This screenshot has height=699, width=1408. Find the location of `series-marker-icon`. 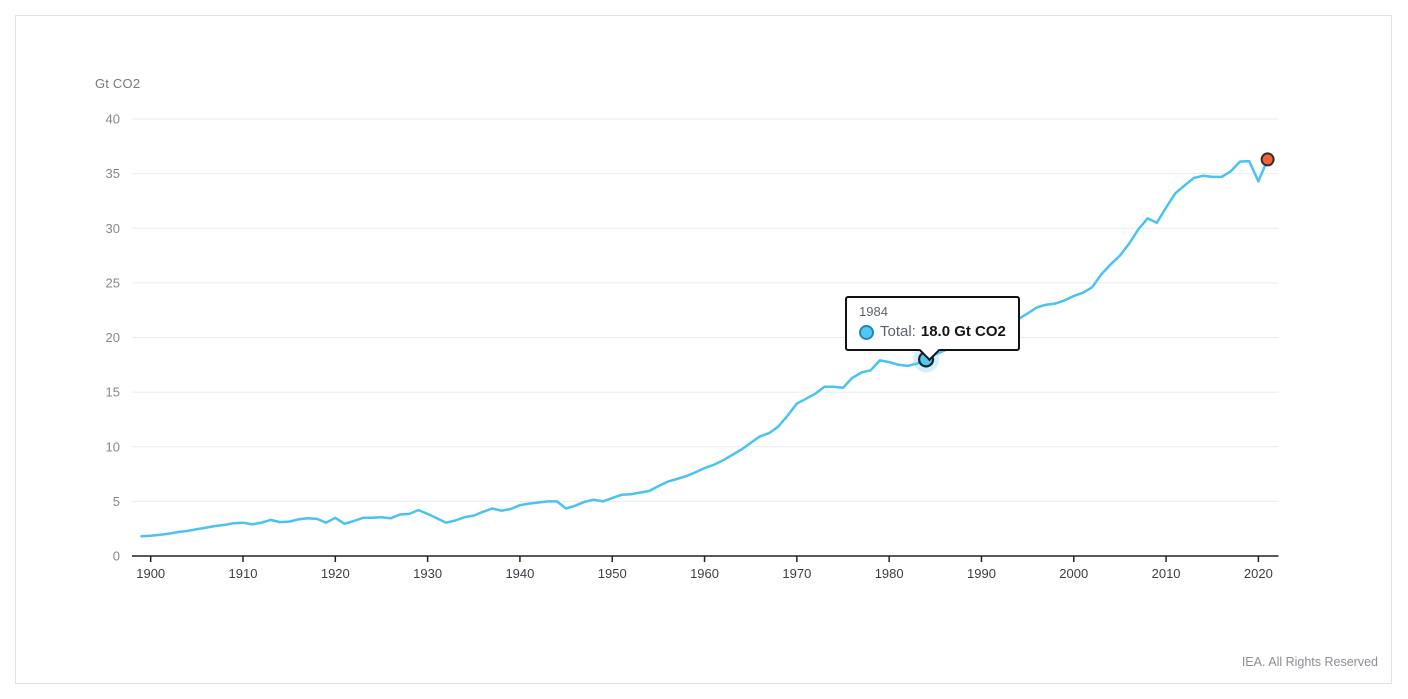

series-marker-icon is located at coordinates (866, 332).